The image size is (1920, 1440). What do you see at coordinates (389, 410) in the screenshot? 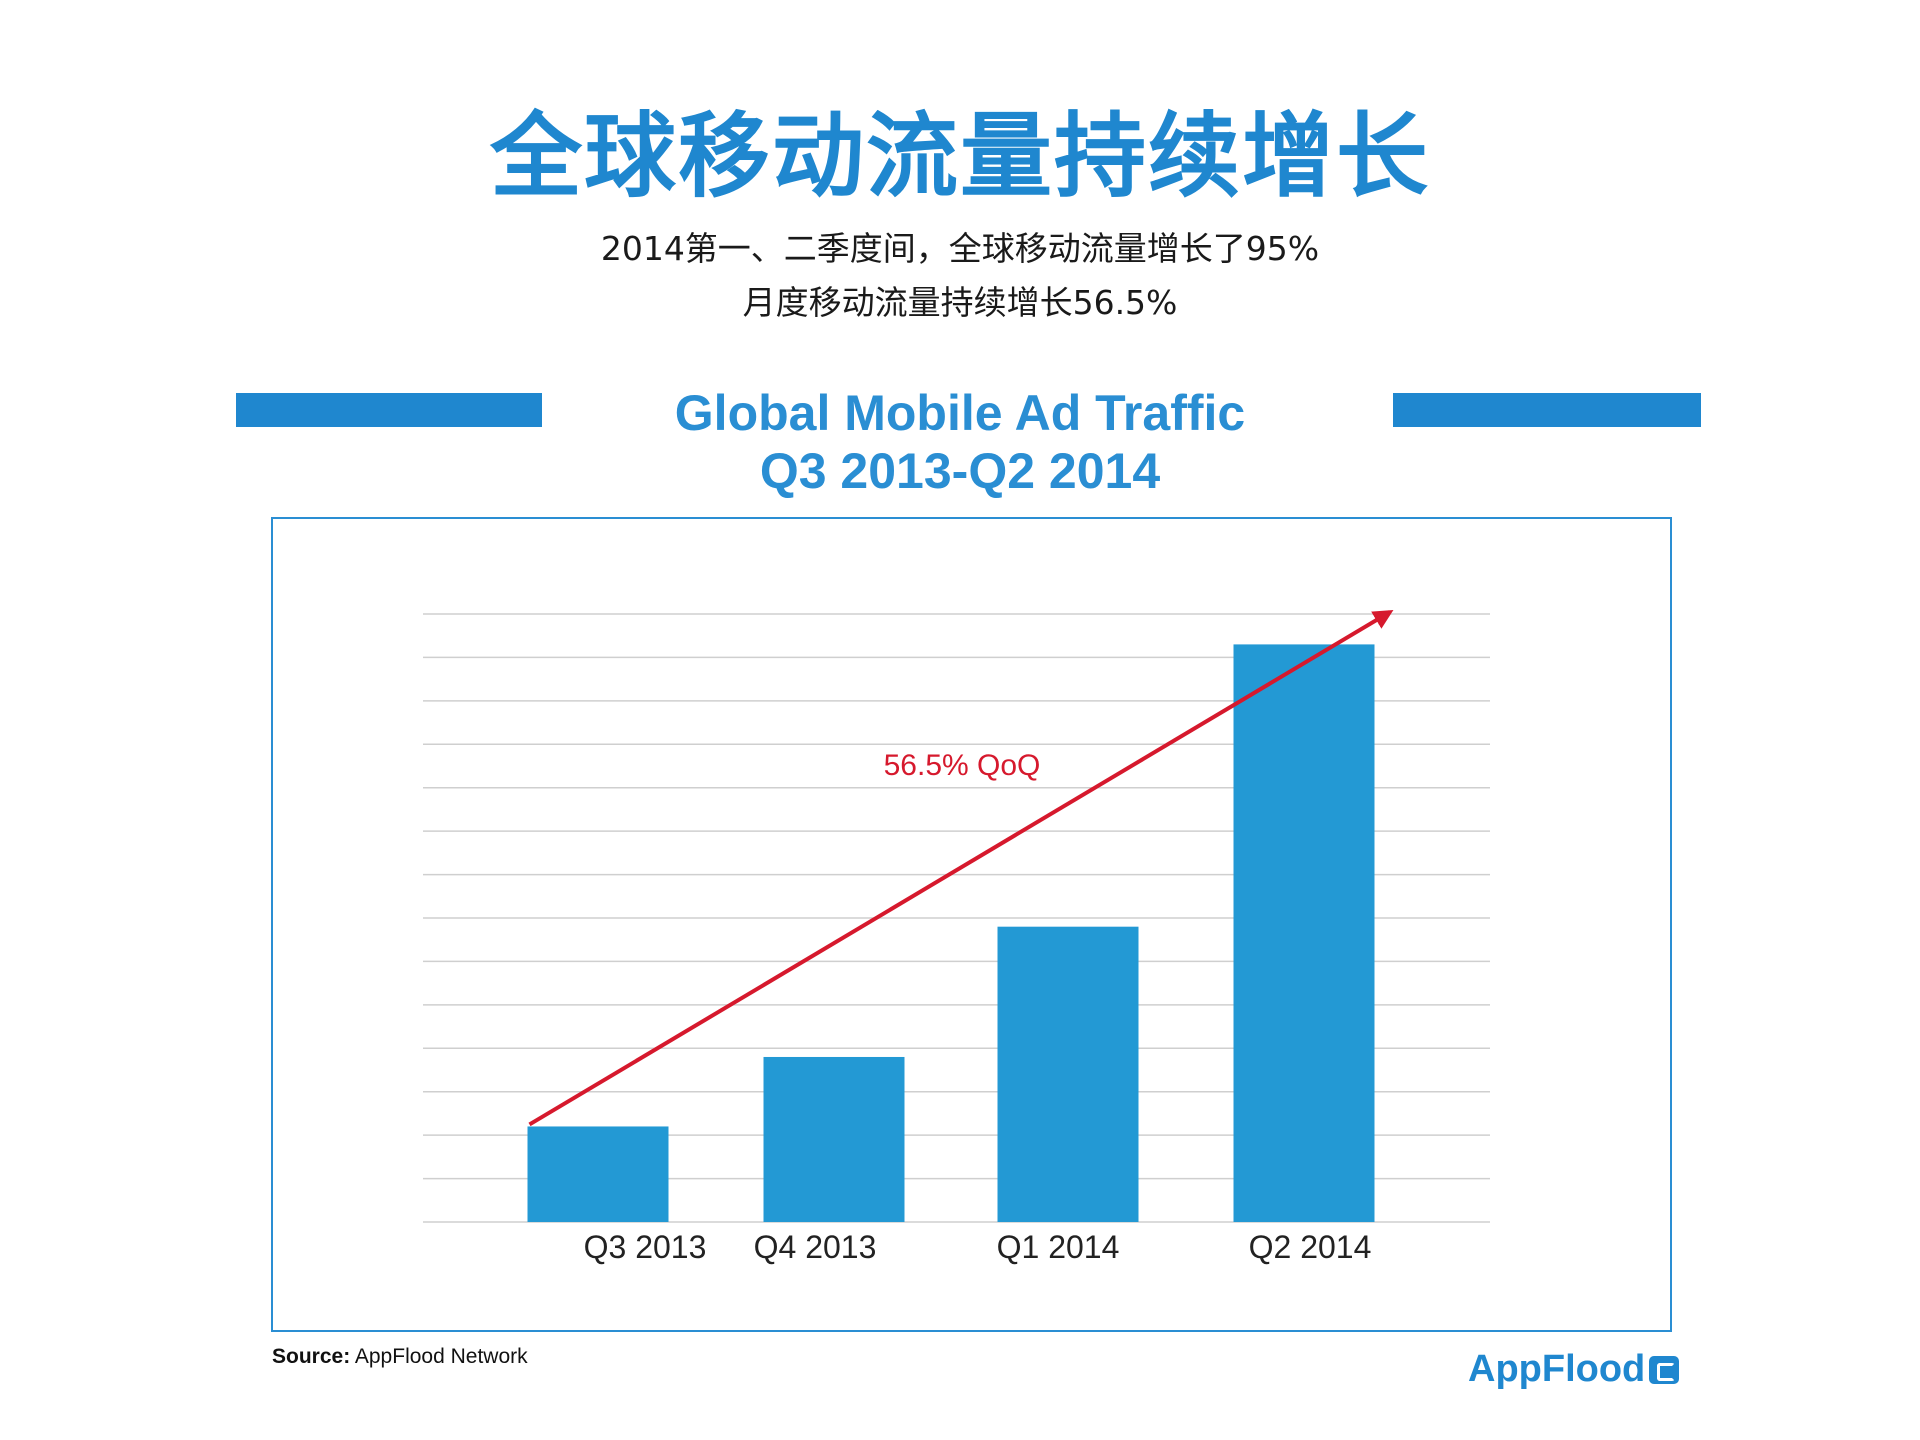
I see `decorative-bar-left` at bounding box center [389, 410].